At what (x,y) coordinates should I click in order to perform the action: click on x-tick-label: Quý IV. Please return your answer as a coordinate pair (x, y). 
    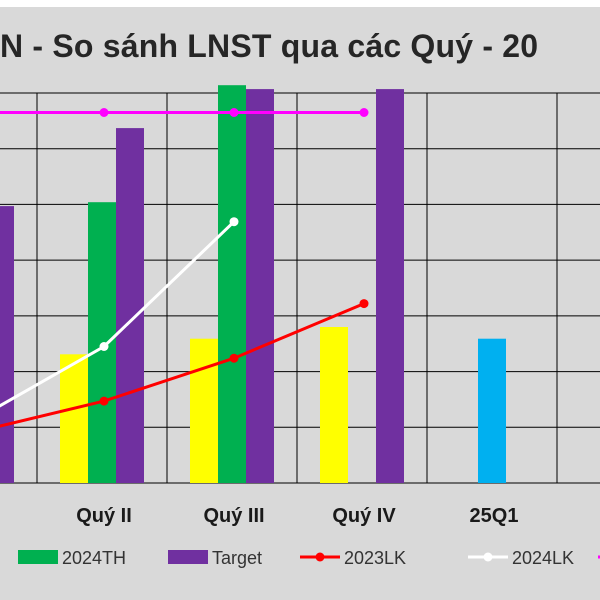
    Looking at the image, I should click on (364, 516).